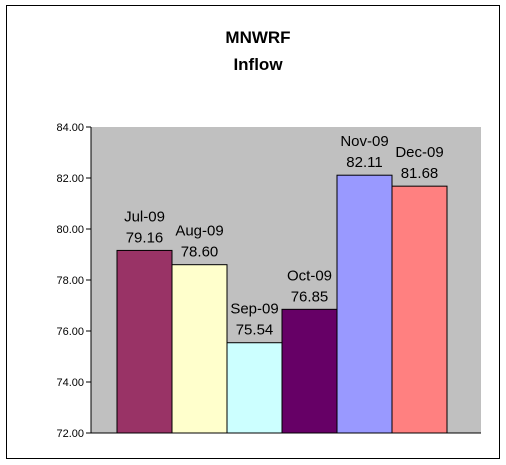  What do you see at coordinates (309, 275) in the screenshot?
I see `bar-category-label: Oct-09` at bounding box center [309, 275].